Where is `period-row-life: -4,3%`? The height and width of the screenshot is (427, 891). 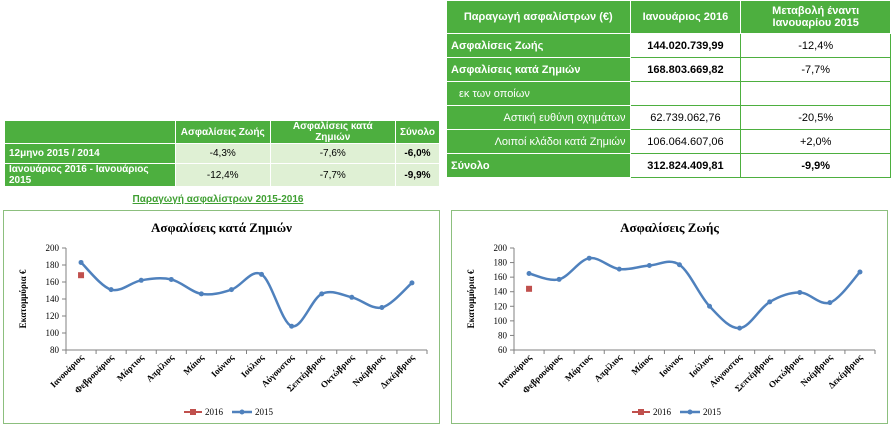
period-row-life: -4,3% is located at coordinates (222, 153).